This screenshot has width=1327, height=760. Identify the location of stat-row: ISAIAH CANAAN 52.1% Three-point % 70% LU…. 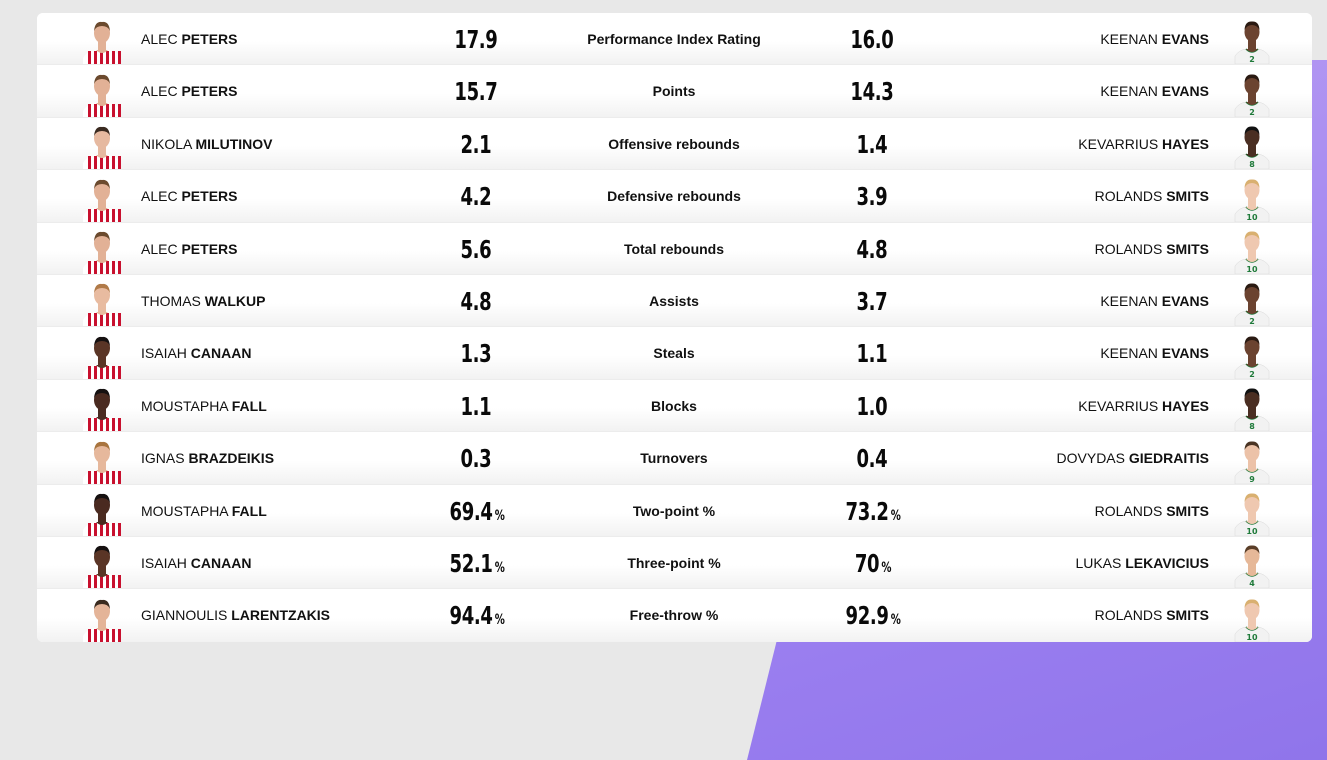
(674, 563).